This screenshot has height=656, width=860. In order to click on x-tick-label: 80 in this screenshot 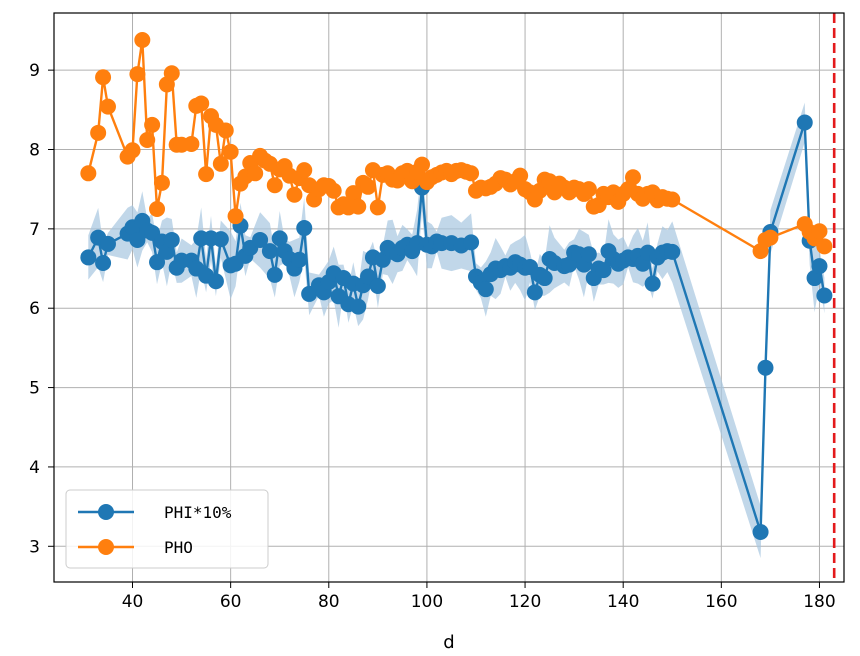, I will do `click(329, 602)`.